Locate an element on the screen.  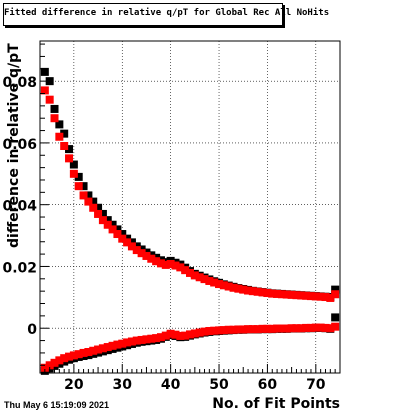
x-axis-label: No. of Fit Points is located at coordinates (276, 404).